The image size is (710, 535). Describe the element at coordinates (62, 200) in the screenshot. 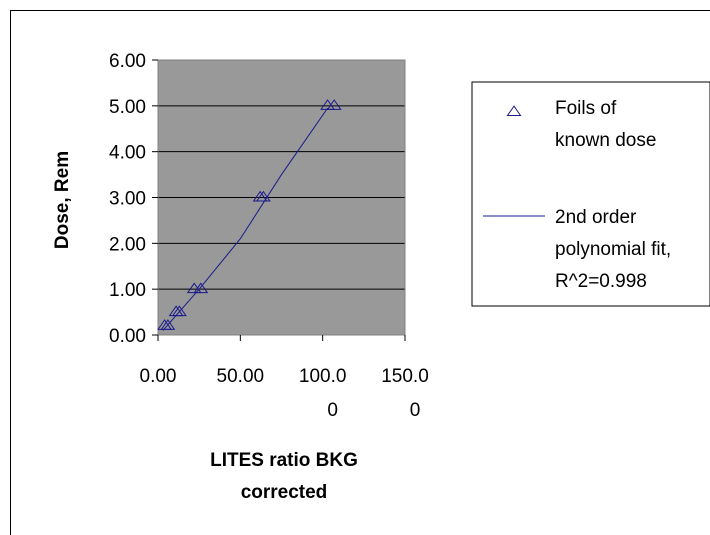

I see `y-axis-label: Dose, Rem` at that location.